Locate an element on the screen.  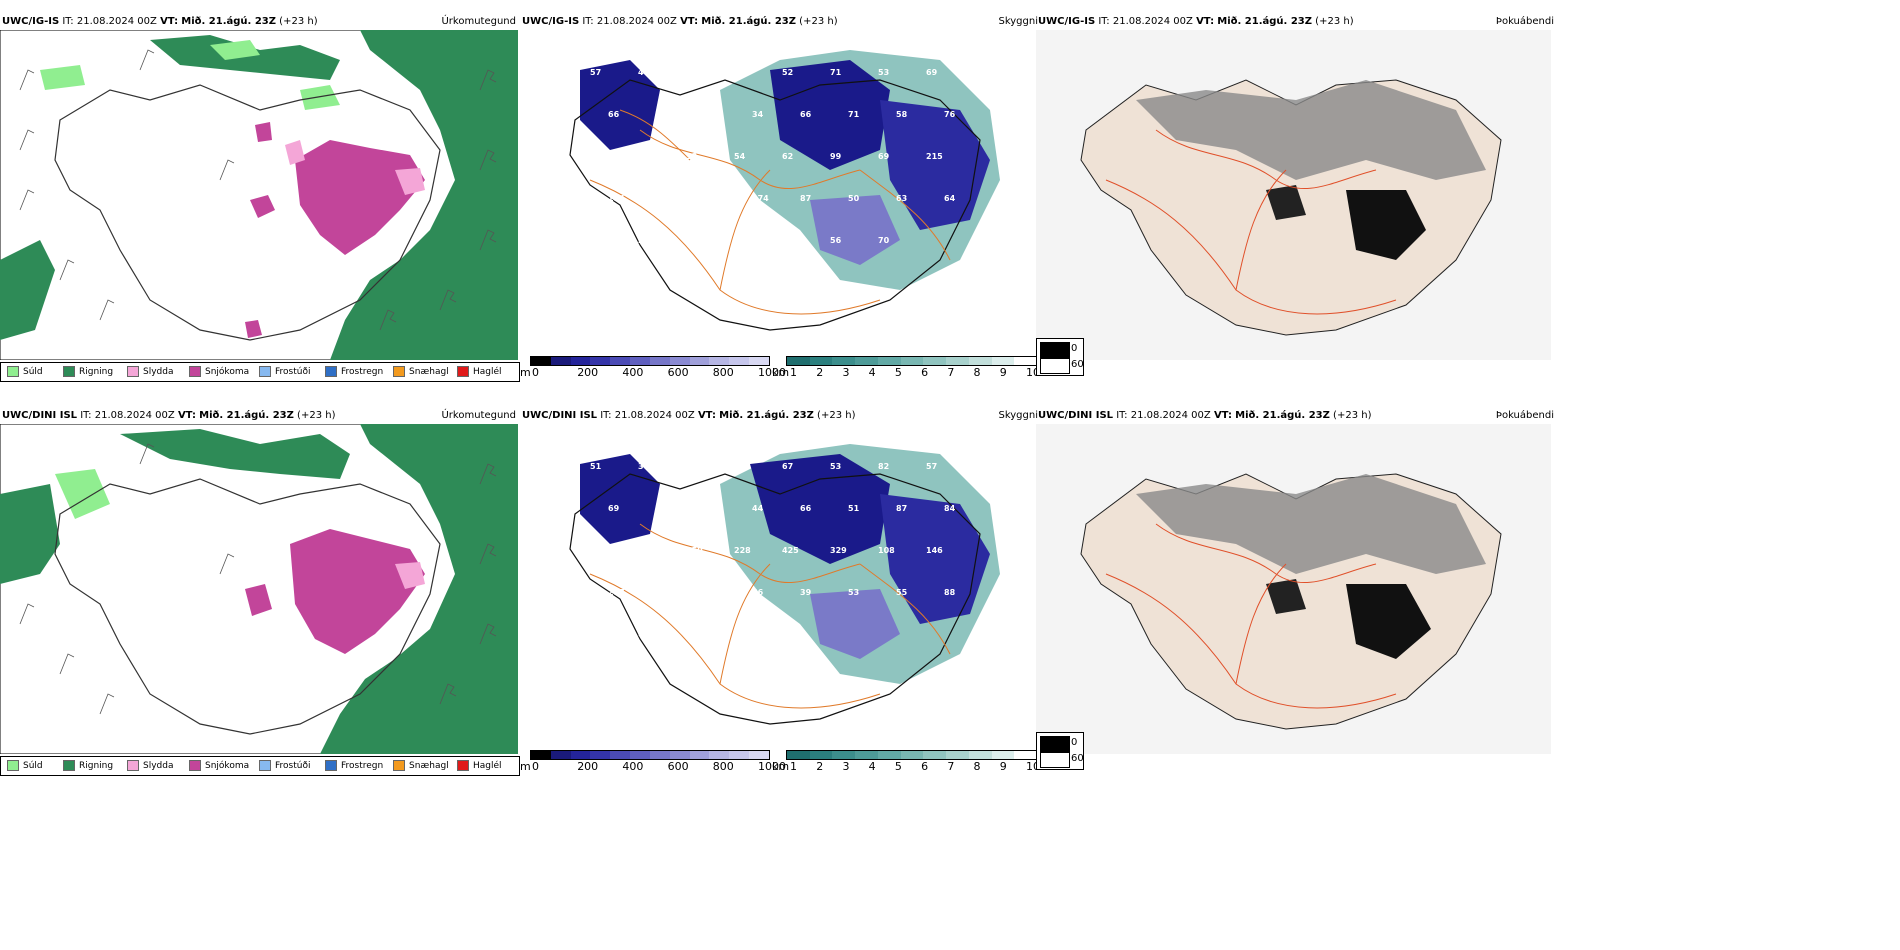
ceiling-value-label: 87 is located at coordinates (901, 508).